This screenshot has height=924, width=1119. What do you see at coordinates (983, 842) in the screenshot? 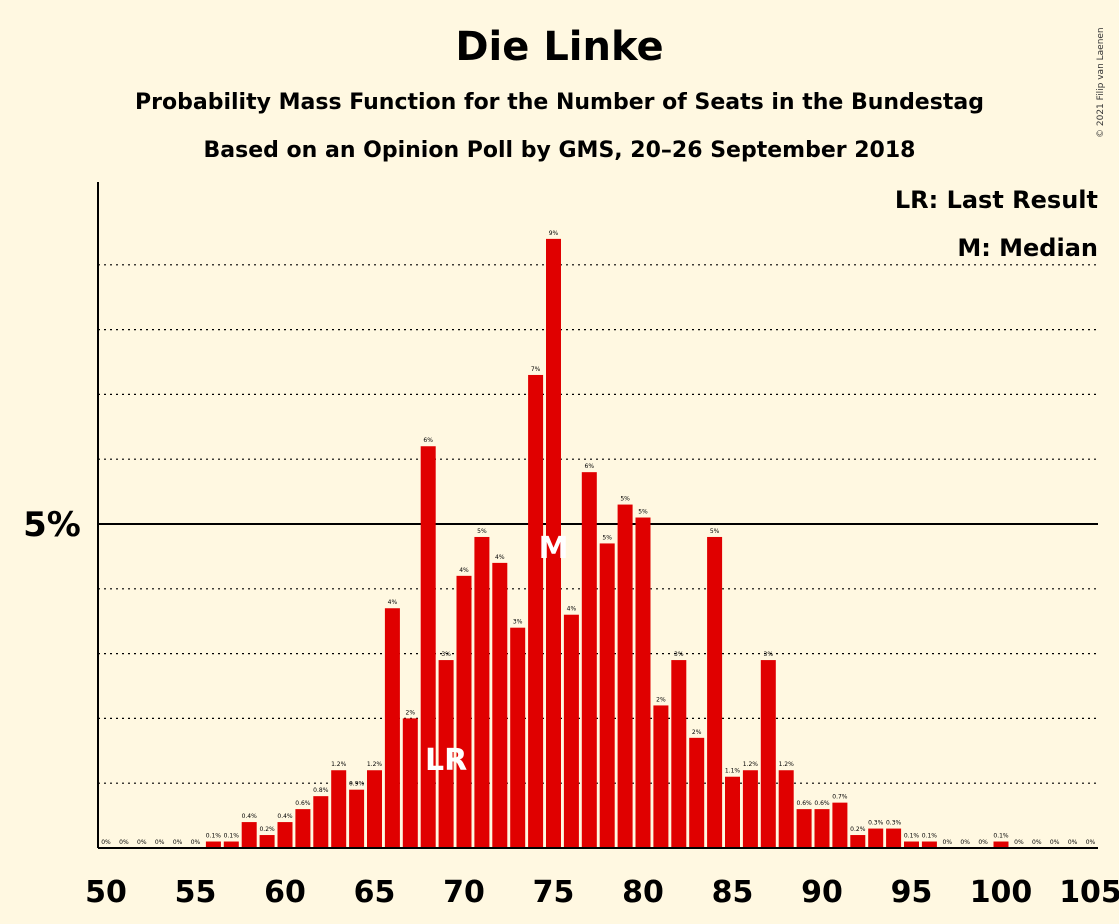
I see `bar-label-99: 0%` at bounding box center [983, 842].